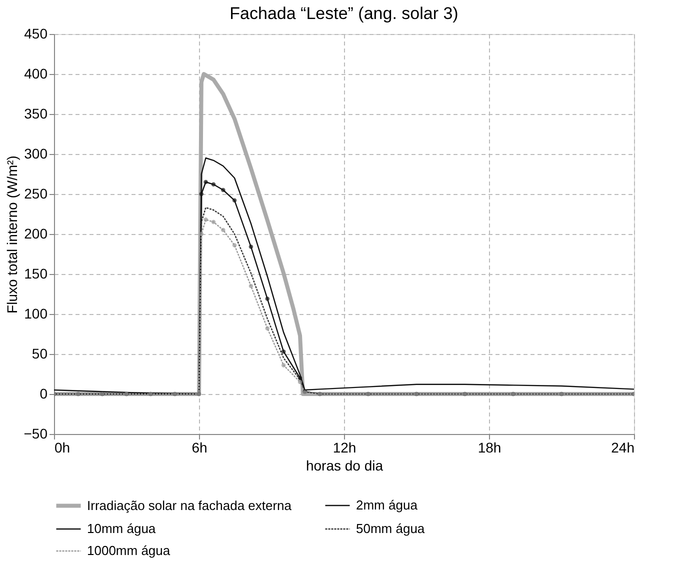 The image size is (692, 579). Describe the element at coordinates (36, 34) in the screenshot. I see `y-tick-label: 450` at that location.